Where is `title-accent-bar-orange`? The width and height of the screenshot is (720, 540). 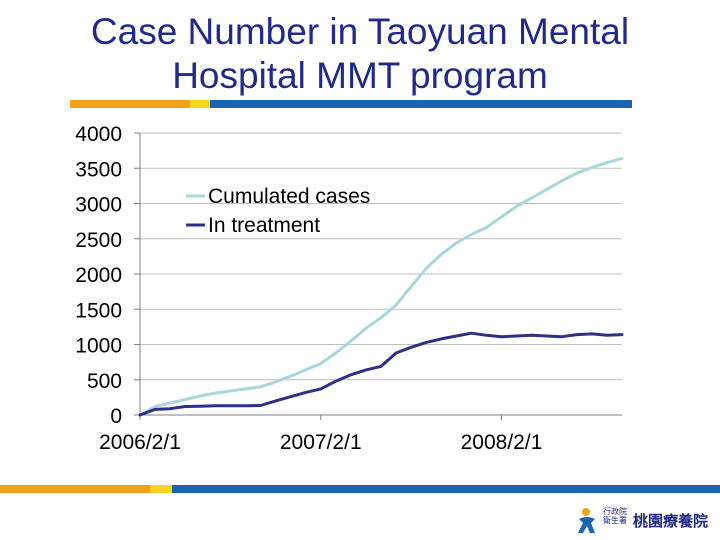
title-accent-bar-orange is located at coordinates (130, 104).